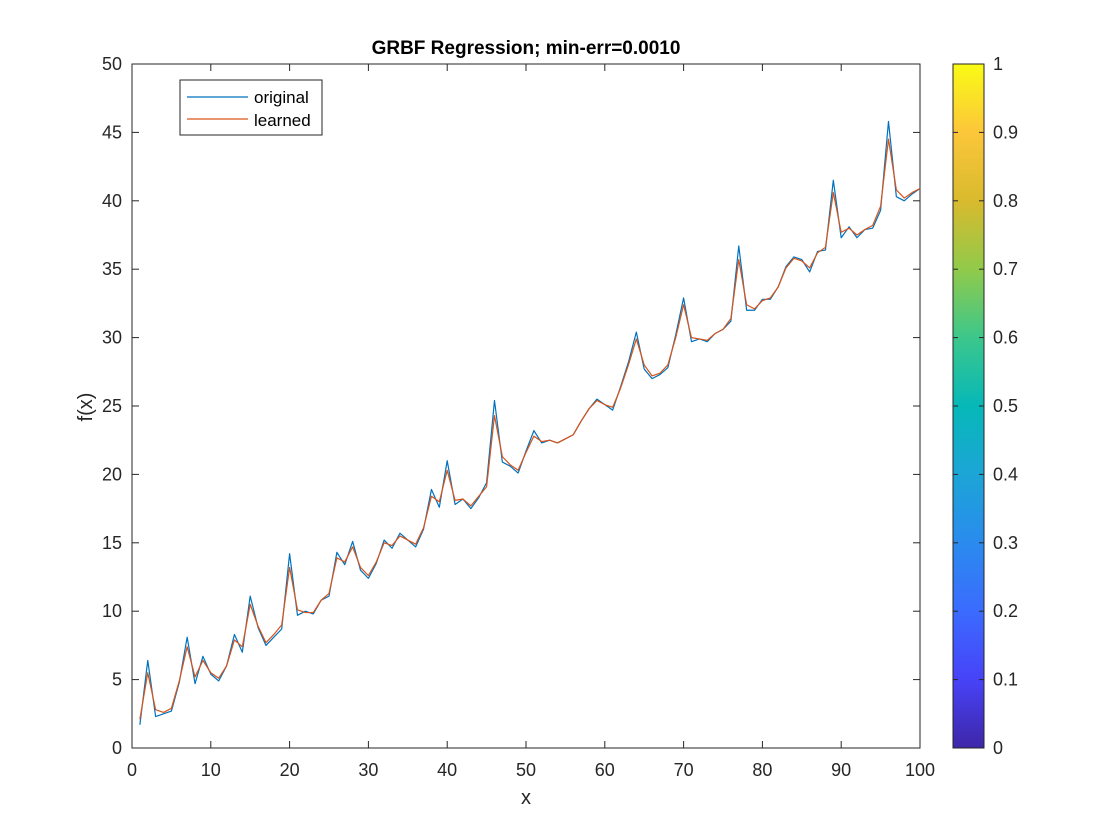  I want to click on y-tick-label: 20, so click(112, 474).